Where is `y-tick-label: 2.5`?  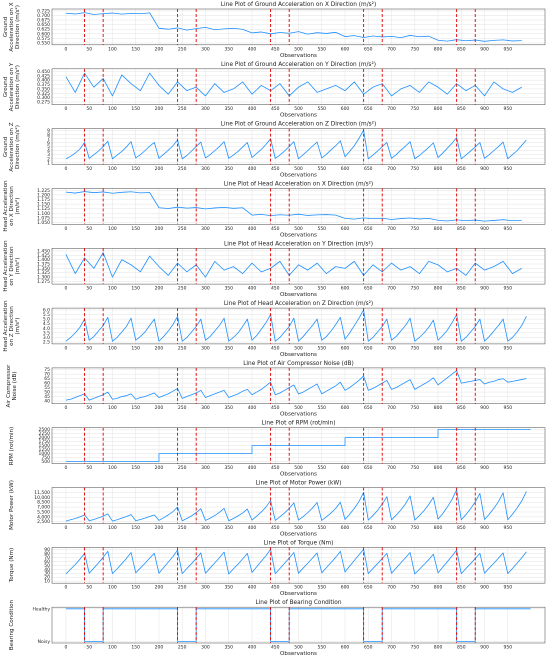 y-tick-label: 2.5 is located at coordinates (46, 343).